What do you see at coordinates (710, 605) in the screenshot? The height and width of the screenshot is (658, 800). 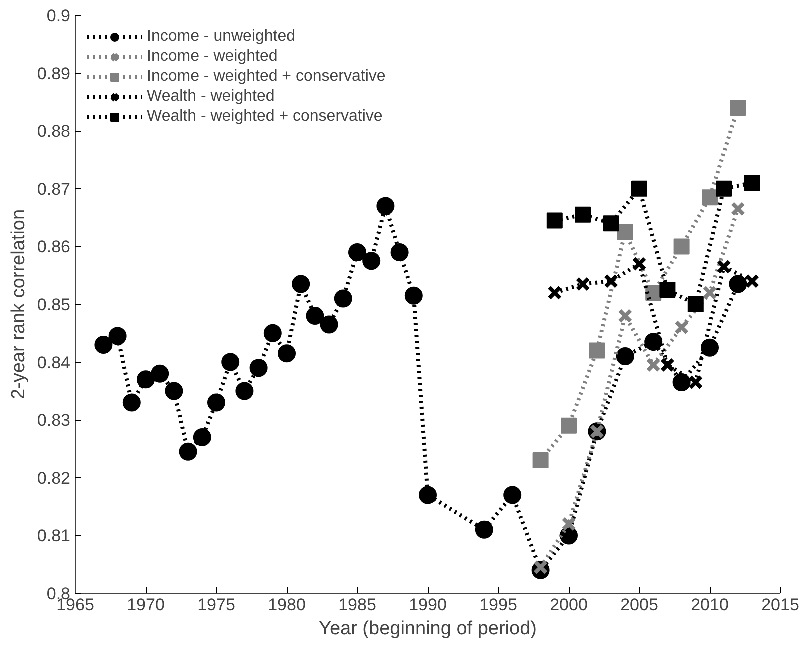 I see `x-tick-label: 2010` at bounding box center [710, 605].